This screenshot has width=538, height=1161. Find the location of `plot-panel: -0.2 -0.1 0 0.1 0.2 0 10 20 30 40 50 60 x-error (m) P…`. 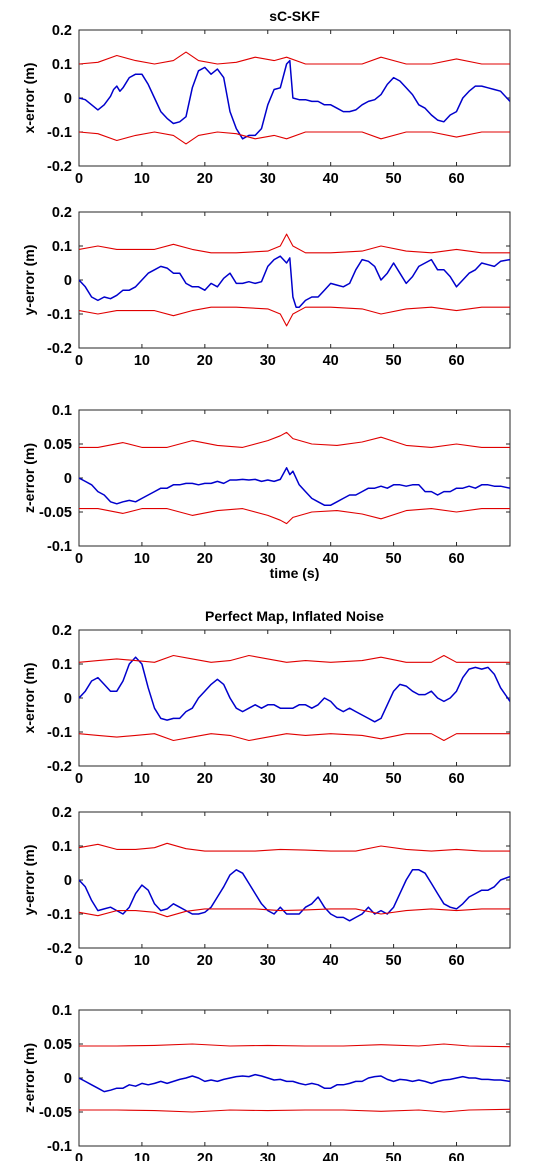

plot-panel: -0.2 -0.1 0 0.1 0.2 0 10 20 30 40 50 60 x-error (m) P… is located at coordinates (266, 697).